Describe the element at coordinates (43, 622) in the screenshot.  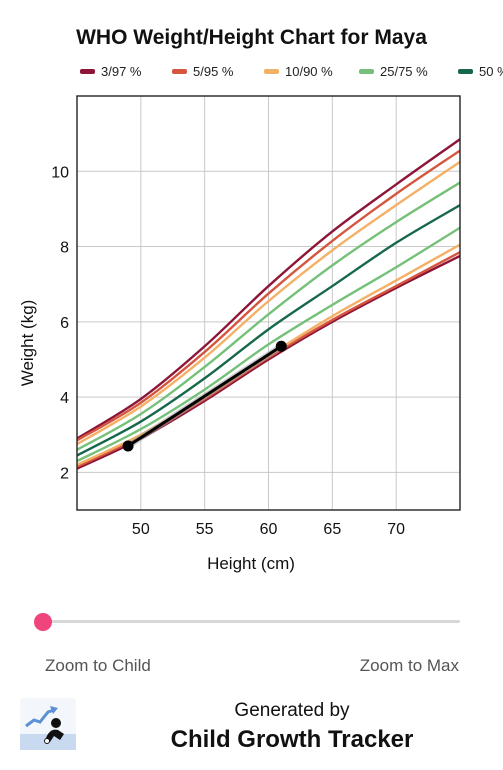
I see `slider-thumb` at that location.